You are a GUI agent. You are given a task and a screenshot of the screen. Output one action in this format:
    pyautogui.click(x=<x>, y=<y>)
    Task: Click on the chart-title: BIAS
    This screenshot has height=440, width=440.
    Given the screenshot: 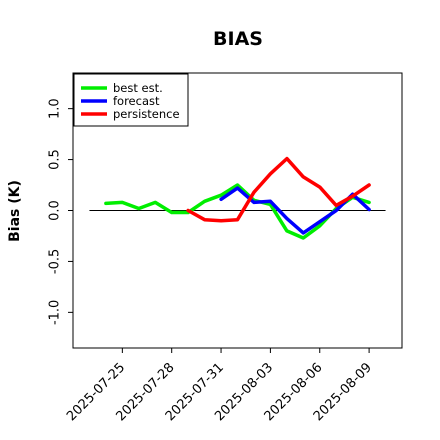 What is the action you would take?
    pyautogui.click(x=238, y=39)
    